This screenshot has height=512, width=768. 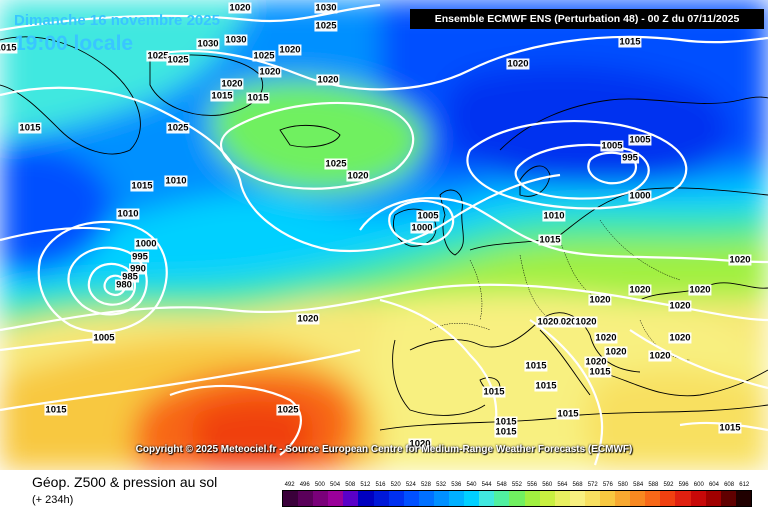 What do you see at coordinates (350, 485) in the screenshot?
I see `scale-label: 508` at bounding box center [350, 485].